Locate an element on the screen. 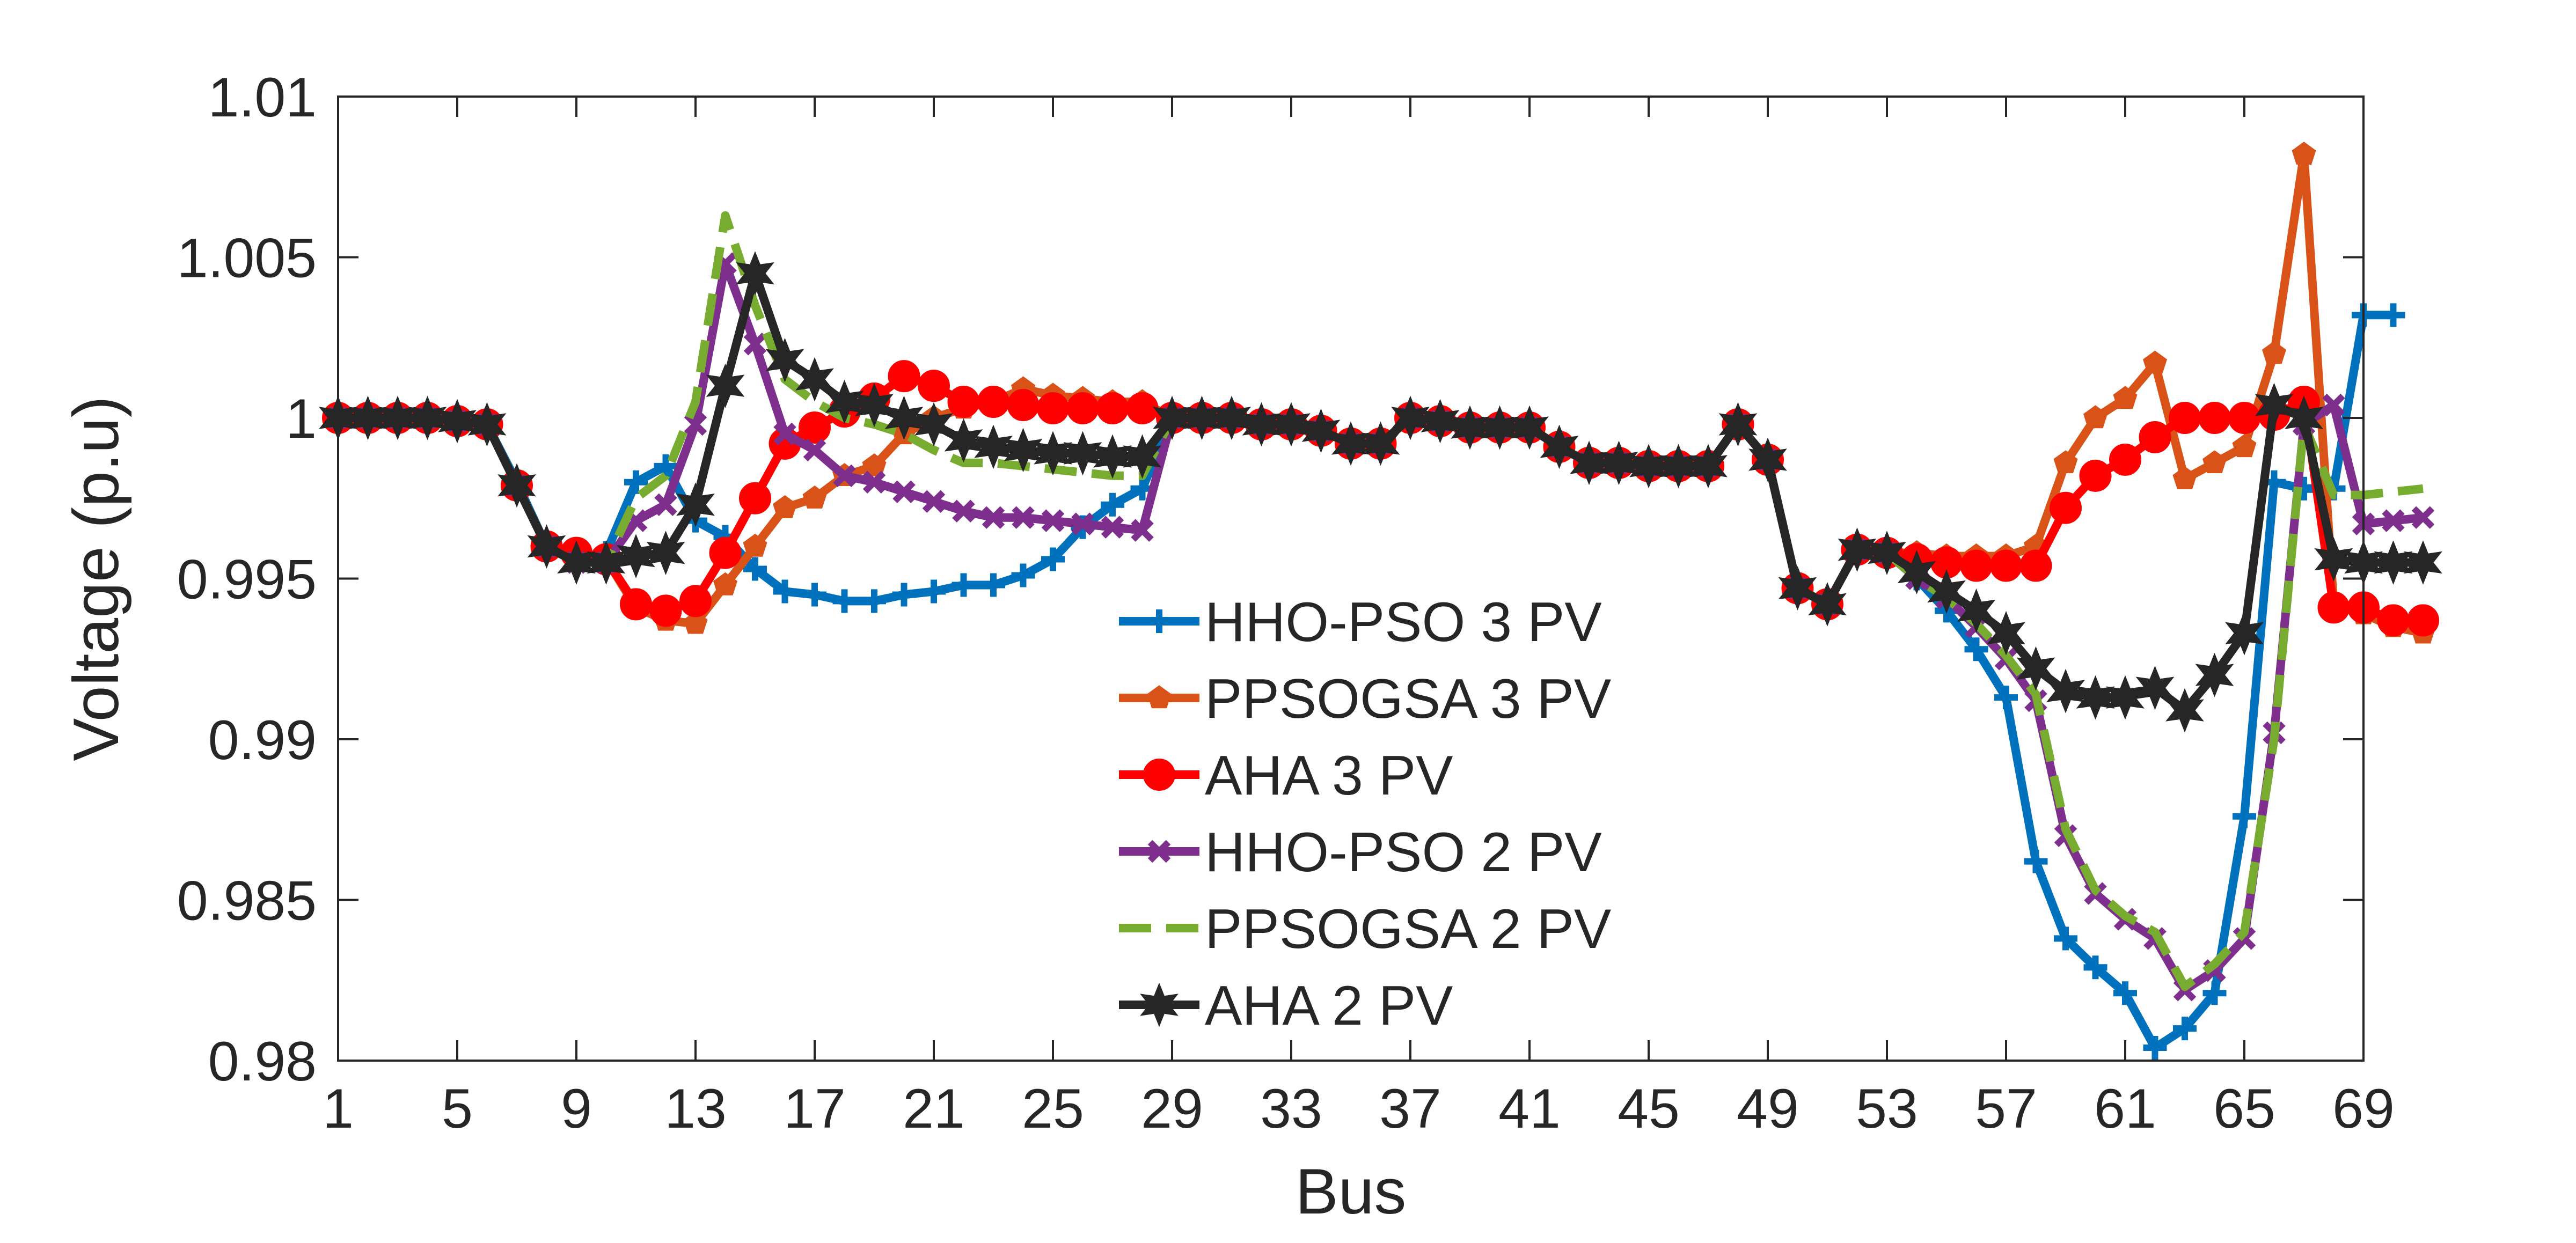  legend-label: PPSOGSA 3 PV is located at coordinates (1408, 699).